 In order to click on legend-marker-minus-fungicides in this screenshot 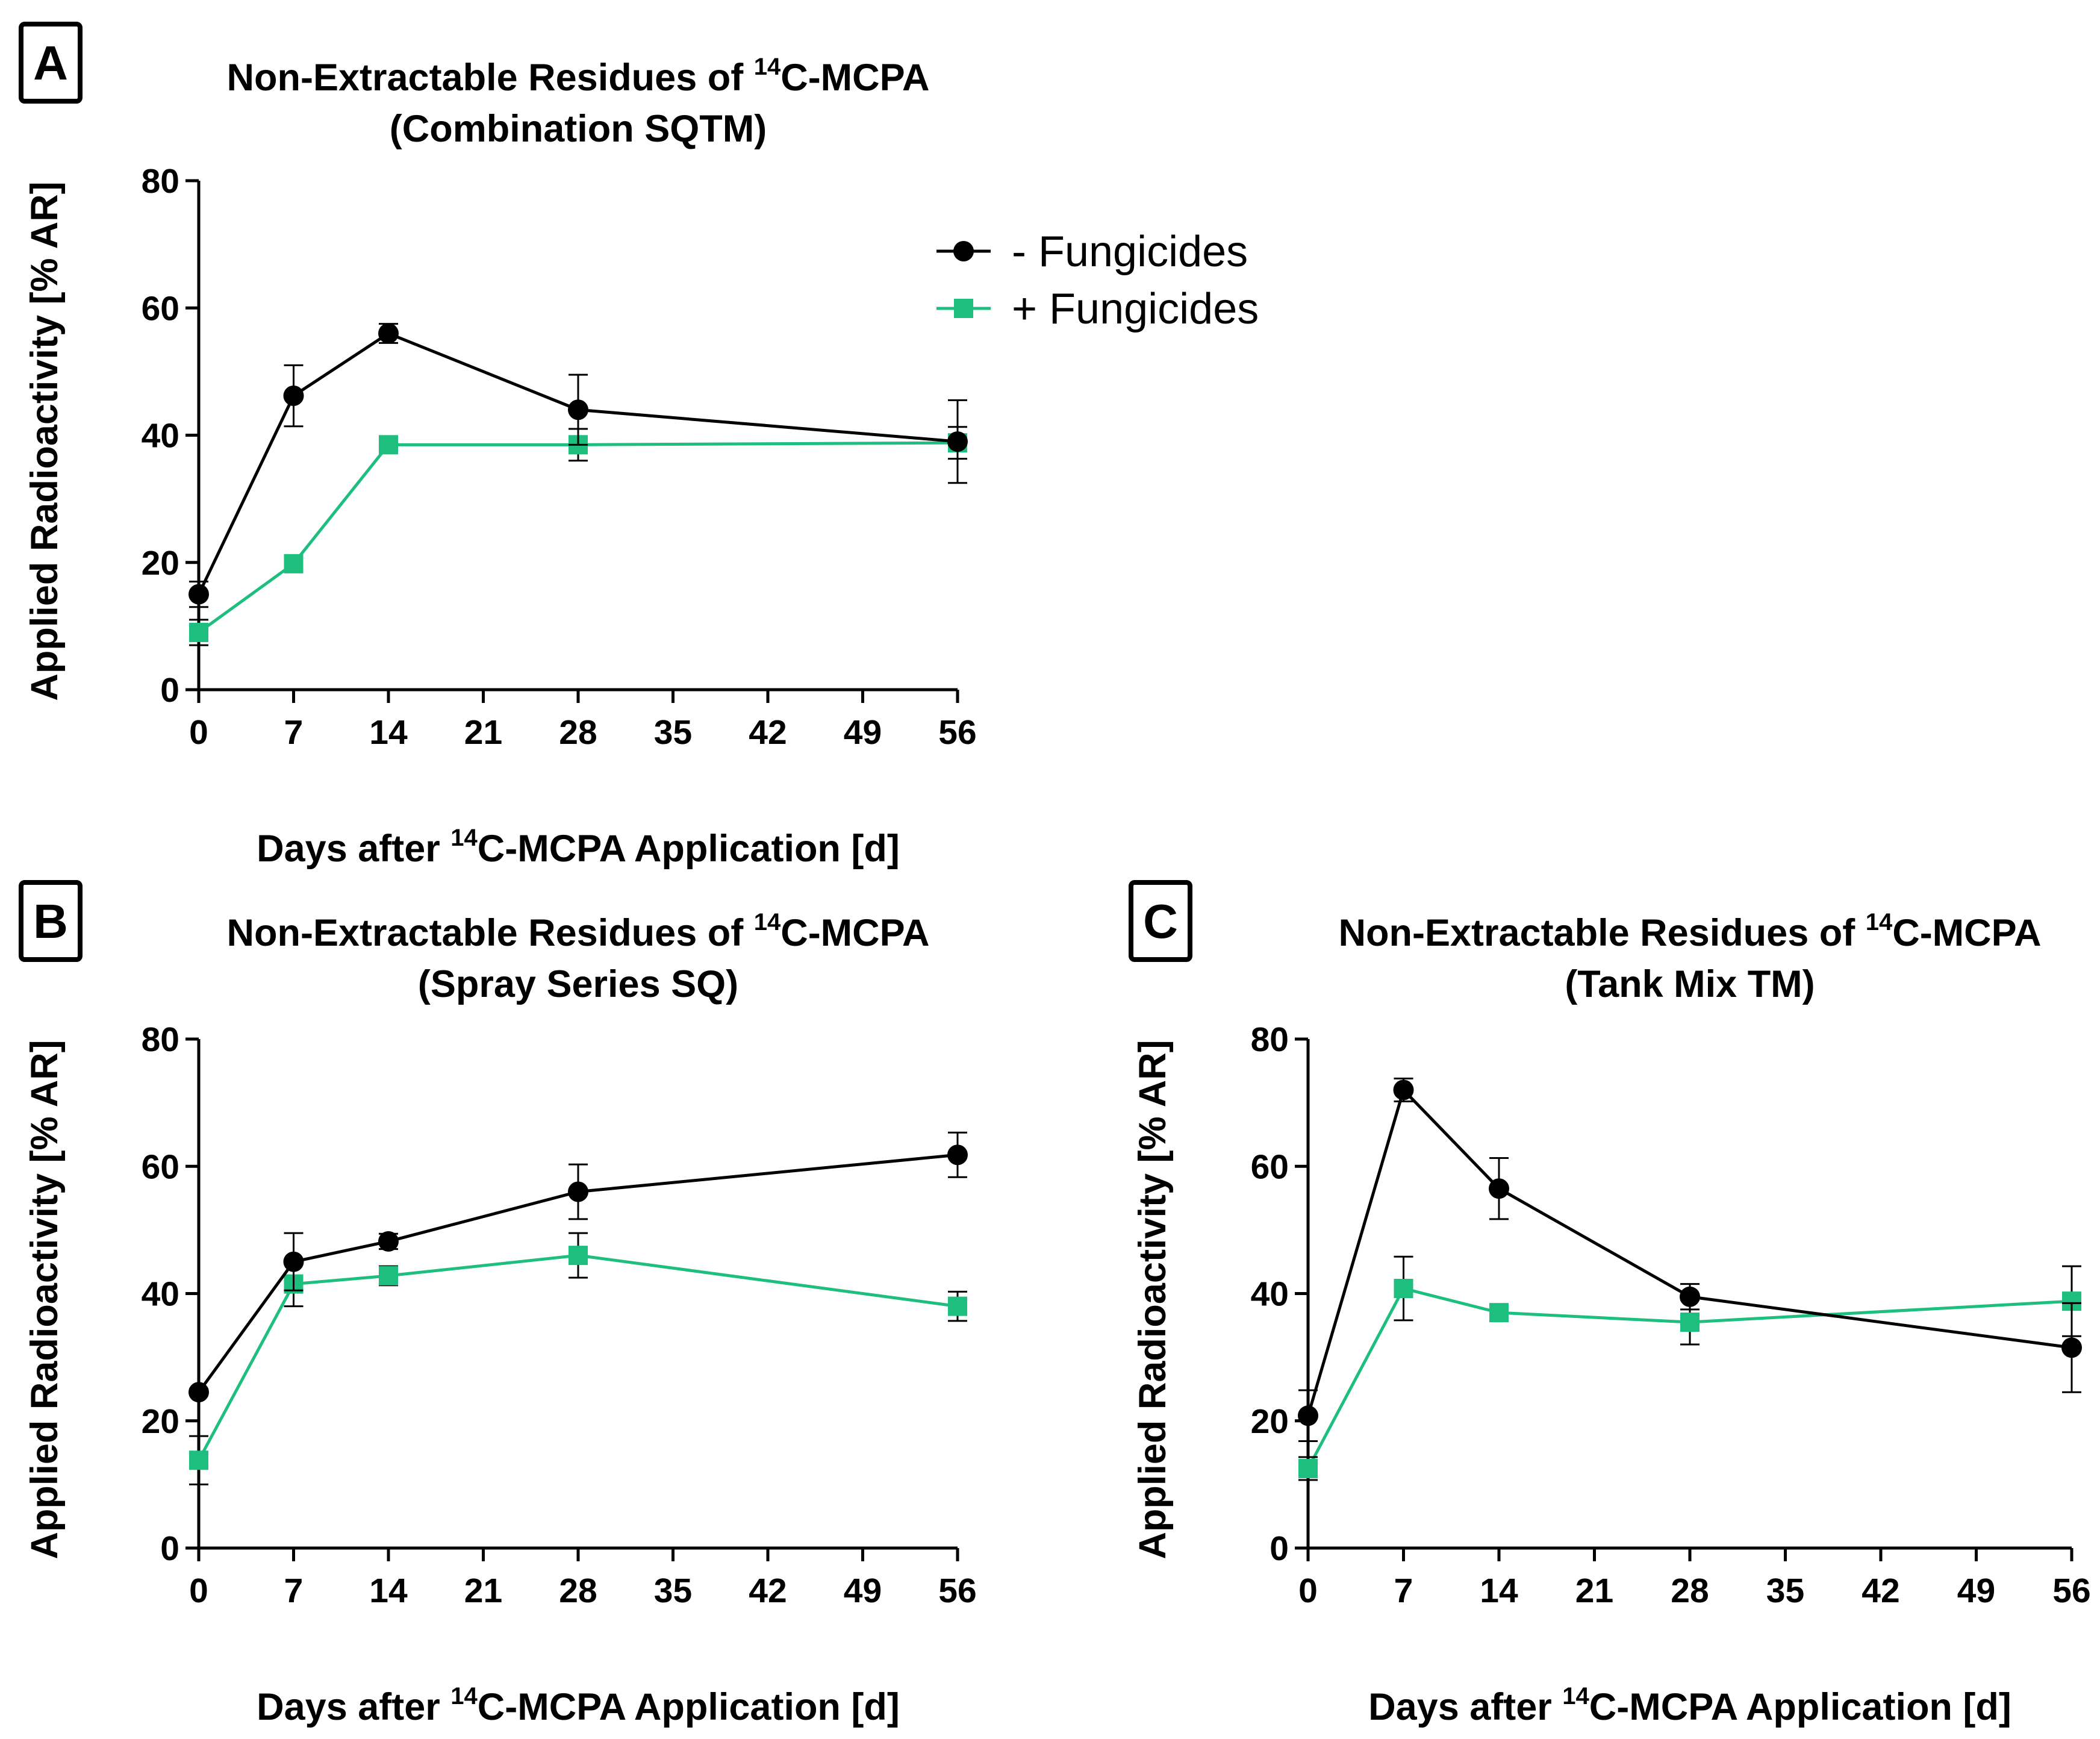, I will do `click(963, 251)`.